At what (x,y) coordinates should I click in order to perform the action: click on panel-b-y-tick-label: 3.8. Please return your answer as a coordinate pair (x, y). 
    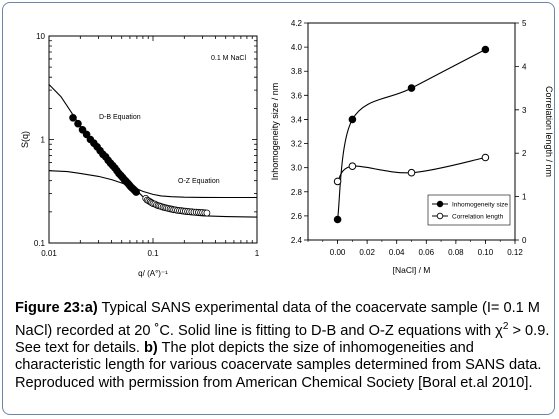
    Looking at the image, I should click on (297, 71).